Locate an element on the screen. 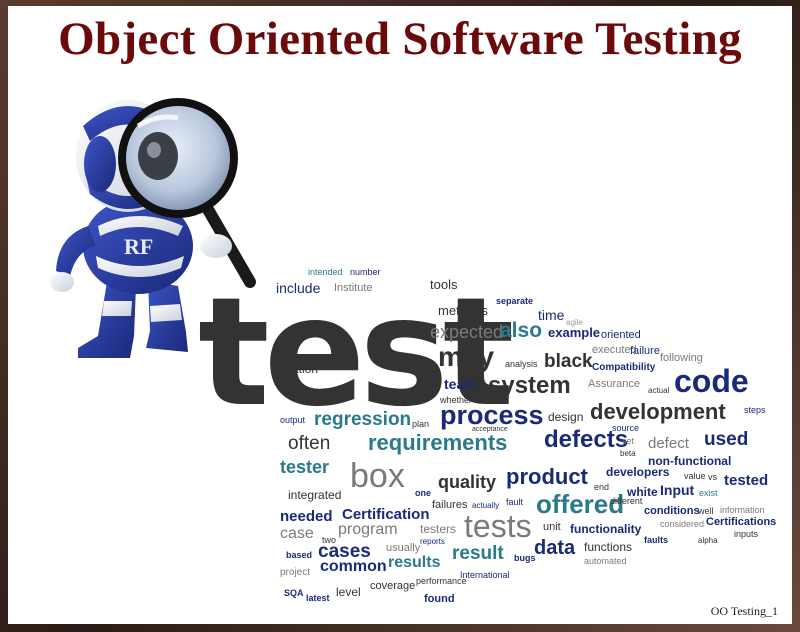 The image size is (800, 632). word-cloud-term: plan is located at coordinates (421, 424).